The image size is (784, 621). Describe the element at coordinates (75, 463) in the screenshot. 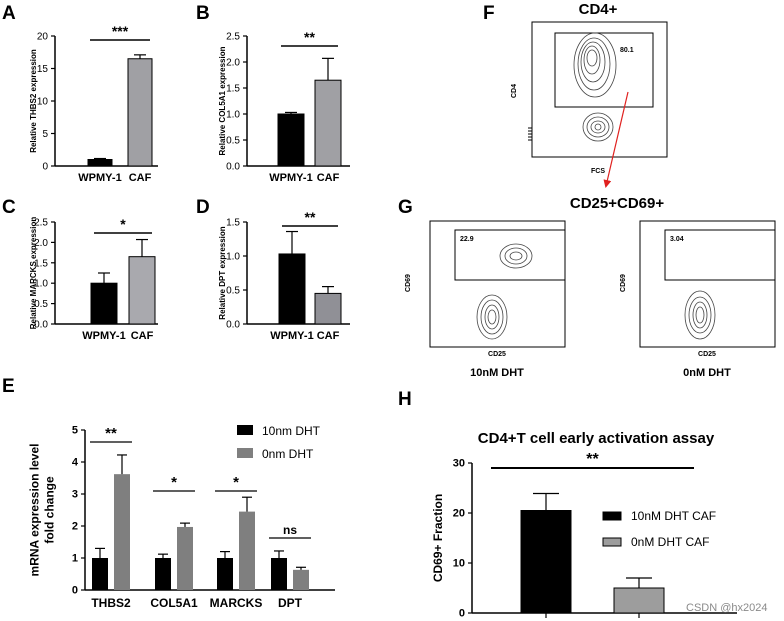

I see `y-tick-label: 4` at that location.